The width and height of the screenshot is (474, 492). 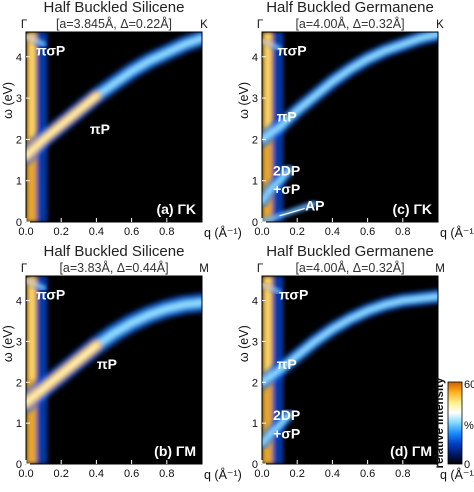 I want to click on high-symmetry-end: K, so click(x=204, y=25).